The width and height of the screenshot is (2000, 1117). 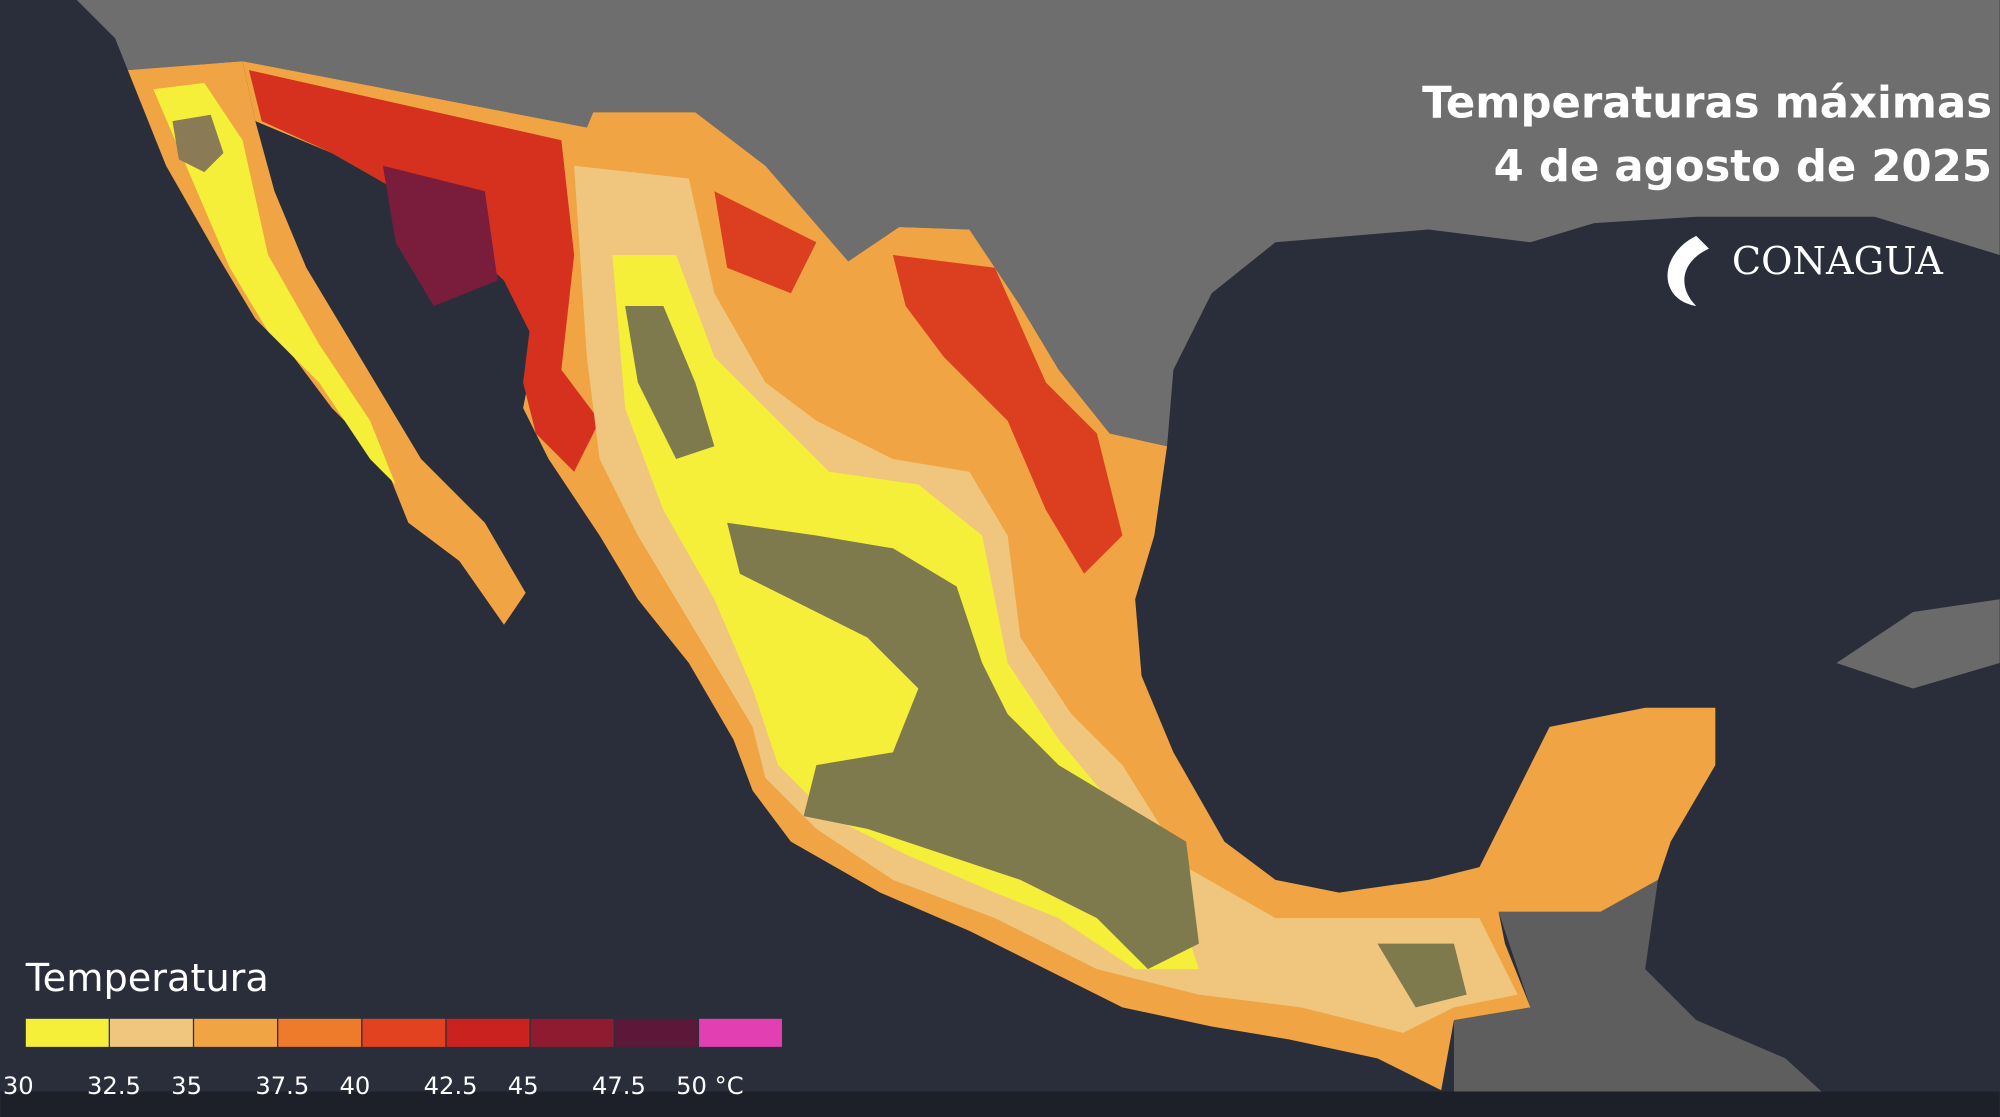 I want to click on legend: 30 32.5 35 37.5 40 42.5 45 47.5 50 °C, so click(x=392, y=1059).